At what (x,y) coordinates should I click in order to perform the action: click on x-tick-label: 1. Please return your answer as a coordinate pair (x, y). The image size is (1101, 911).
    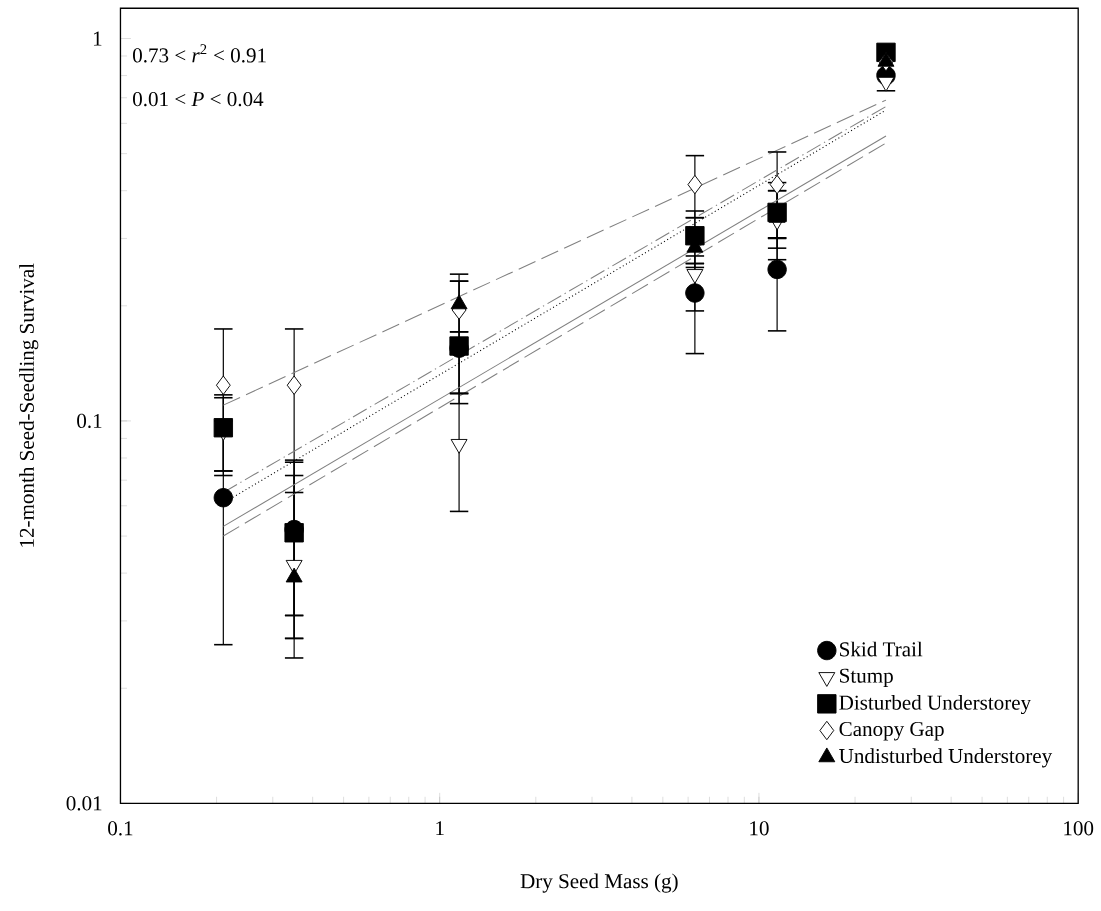
    Looking at the image, I should click on (440, 828).